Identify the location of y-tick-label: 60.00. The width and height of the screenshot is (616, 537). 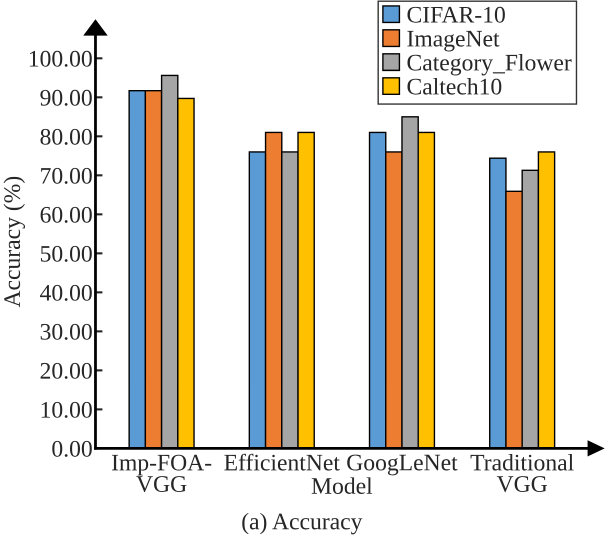
(66, 214).